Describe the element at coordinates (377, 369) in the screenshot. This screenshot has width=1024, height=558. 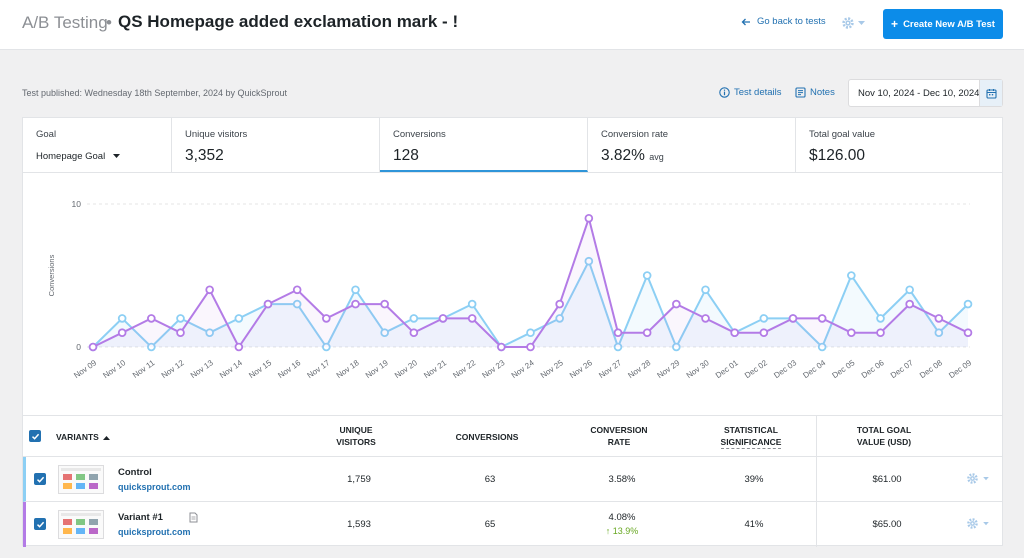
I see `x-tick-label: Nov 19` at that location.